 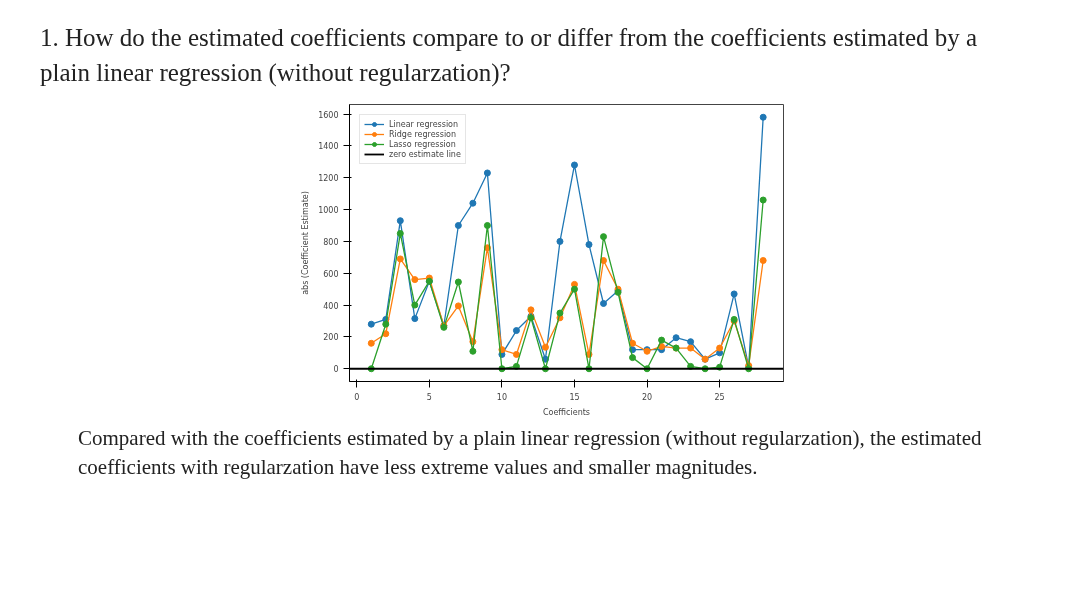 I want to click on chart-title: 1. How do the estimated coefficients compare to or differ from the coefficients estimated by a plain linear regression (without regularzation)?, so click(x=509, y=56).